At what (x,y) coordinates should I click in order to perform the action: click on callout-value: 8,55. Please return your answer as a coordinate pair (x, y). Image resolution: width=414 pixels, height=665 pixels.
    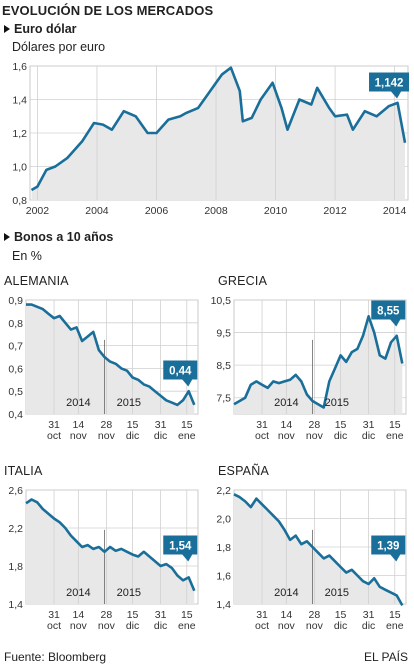
    Looking at the image, I should click on (388, 312).